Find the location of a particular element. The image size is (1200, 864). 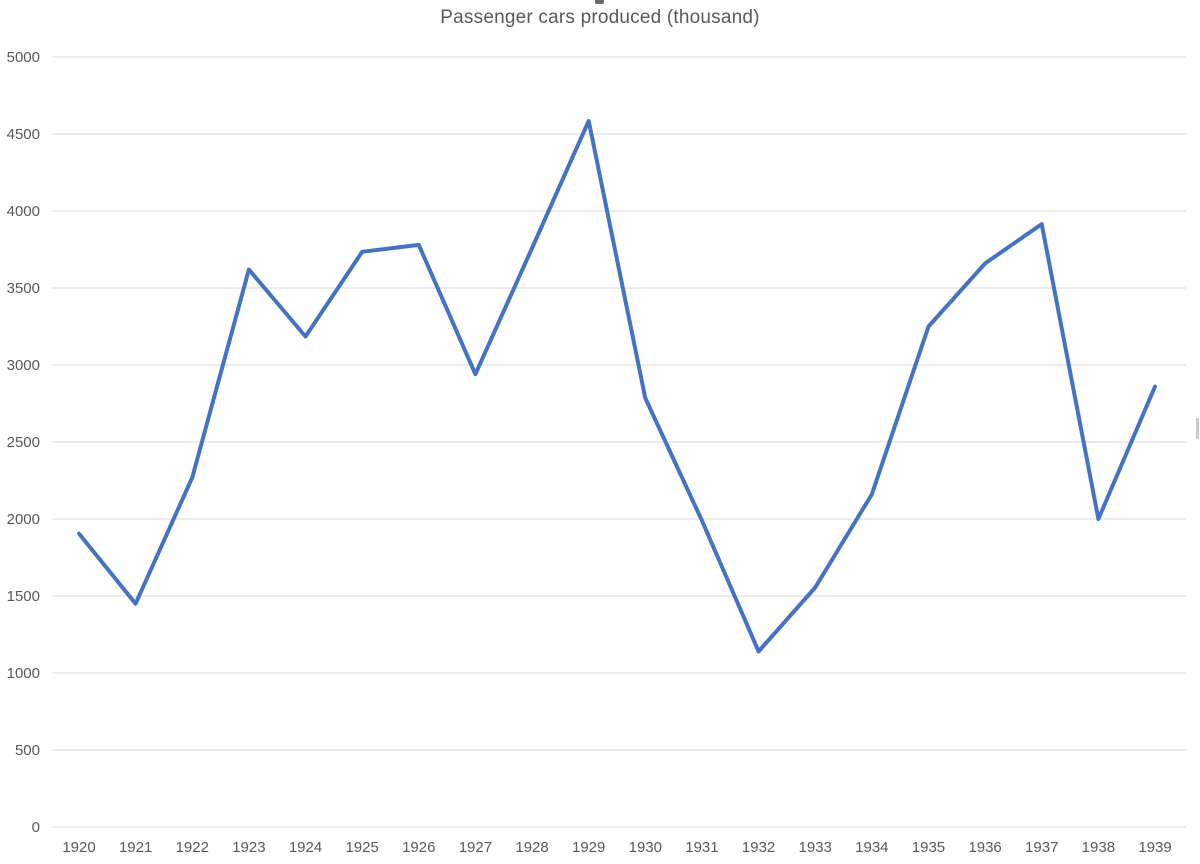

x-axis-tick-label: 1920 is located at coordinates (78, 847).